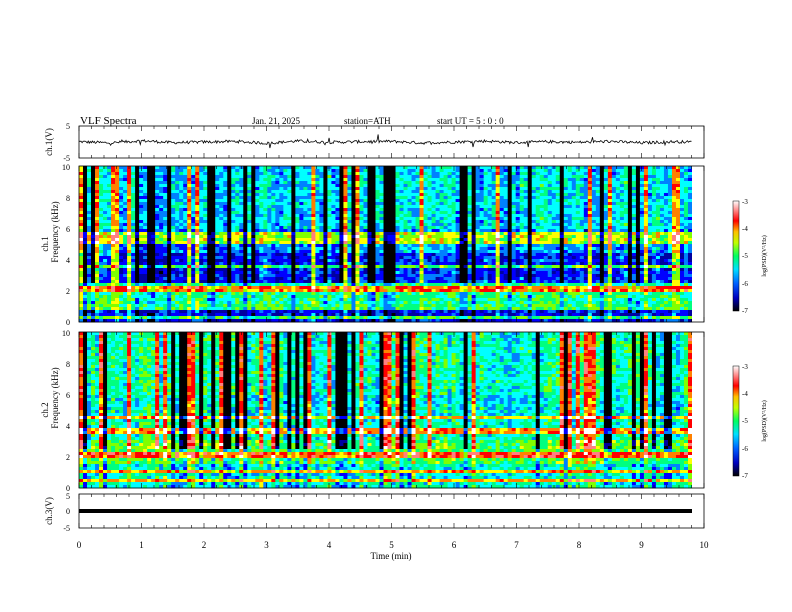 This screenshot has height=612, width=792. What do you see at coordinates (367, 121) in the screenshot?
I see `station-label: station=ATH` at bounding box center [367, 121].